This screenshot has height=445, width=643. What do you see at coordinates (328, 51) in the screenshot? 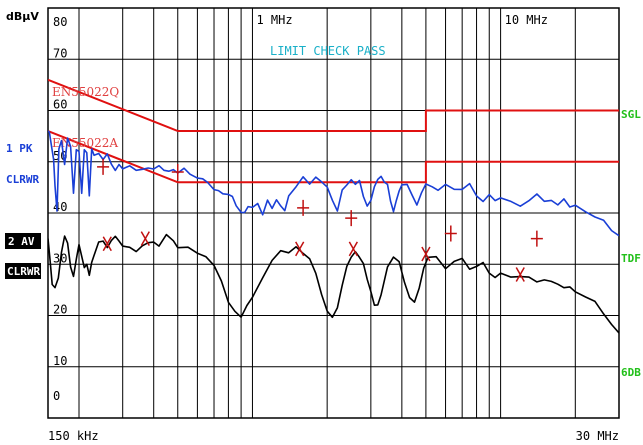
I see `limit-check-status: LIMIT CHECK PASS` at bounding box center [328, 51].